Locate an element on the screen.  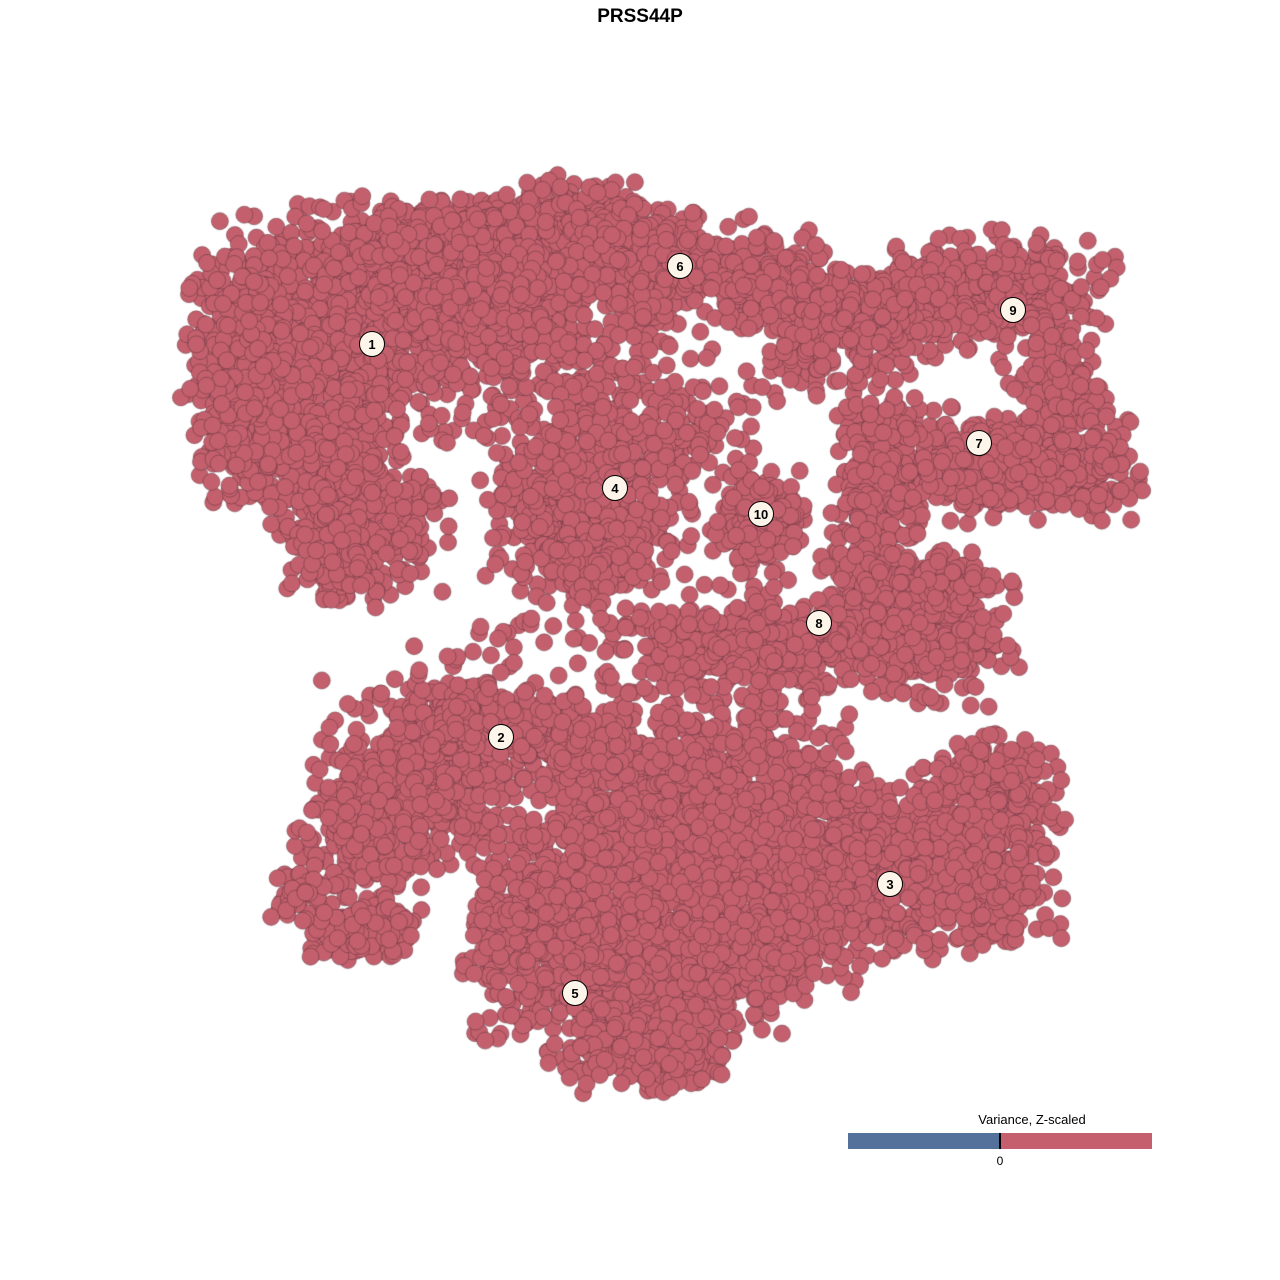
legend-title: Variance, Z-scaled is located at coordinates (1032, 1119).